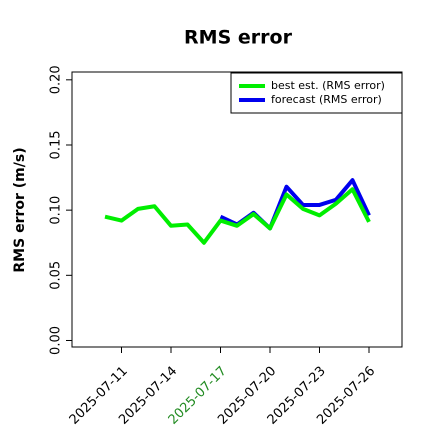 Image resolution: width=440 pixels, height=440 pixels. Describe the element at coordinates (20, 209) in the screenshot. I see `y-axis-label: RMS error (m/s)` at that location.